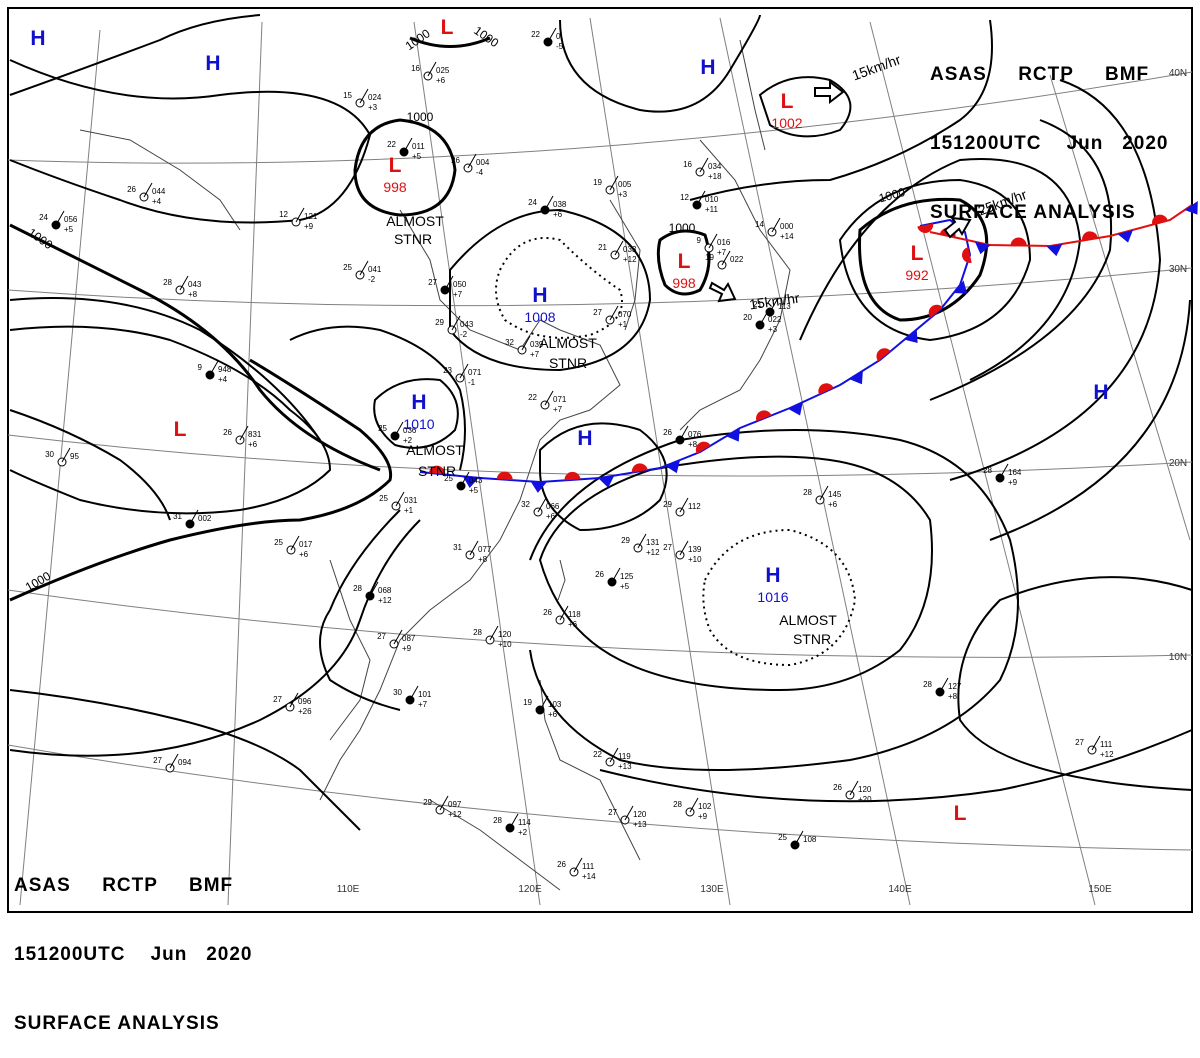  What do you see at coordinates (416, 413) in the screenshot?
I see `isobar-1010-ring` at bounding box center [416, 413].